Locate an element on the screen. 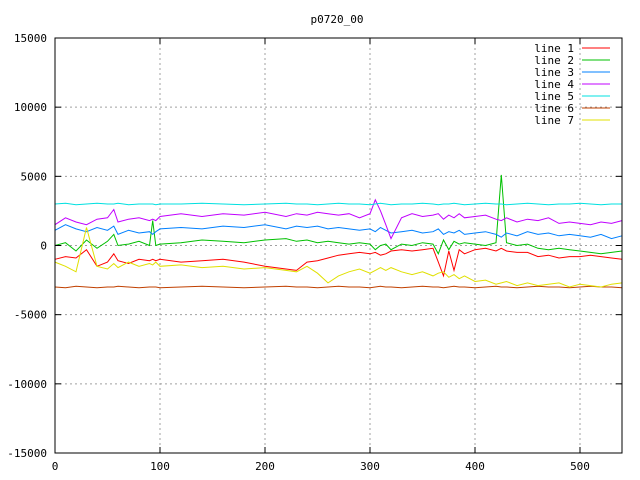  y-tick-label: -15000 is located at coordinates (27, 453).